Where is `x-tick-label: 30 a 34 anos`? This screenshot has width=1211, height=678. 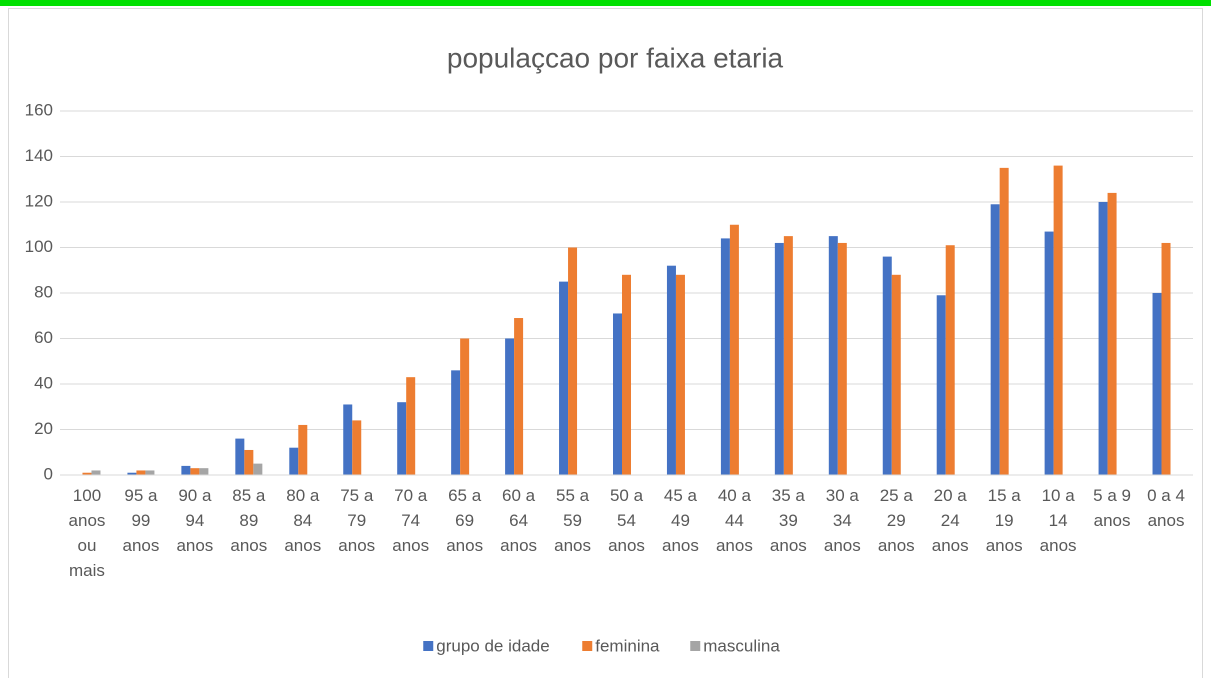
x-tick-label: 30 a 34 anos is located at coordinates (842, 520).